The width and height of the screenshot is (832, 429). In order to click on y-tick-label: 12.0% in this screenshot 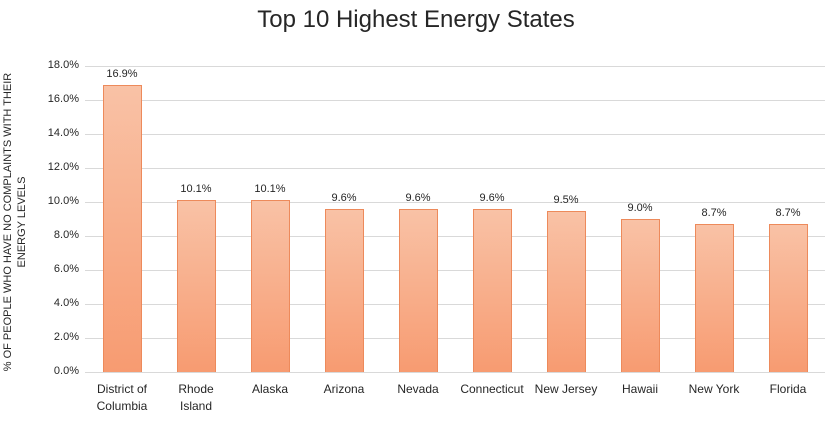, I will do `click(63, 167)`.